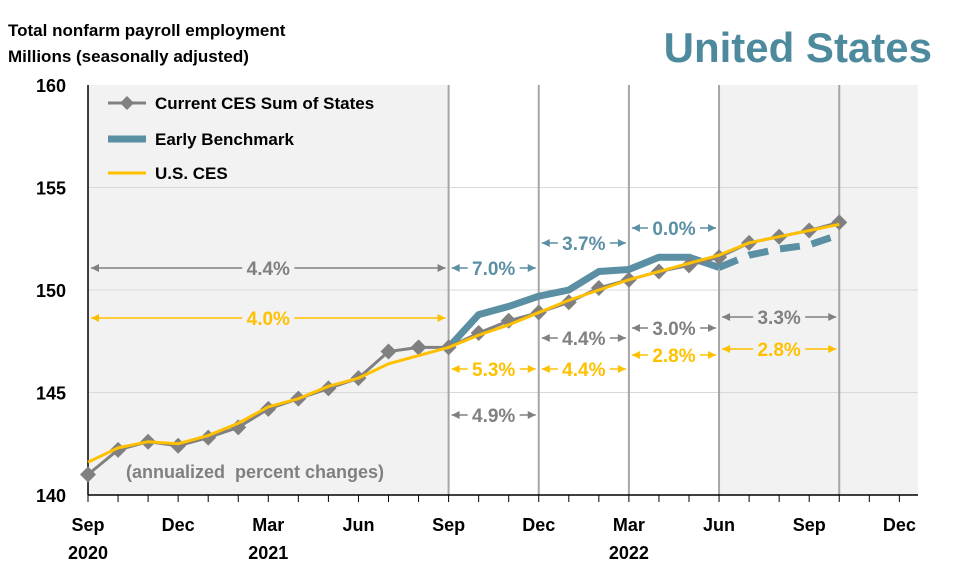 The width and height of the screenshot is (973, 579). Describe the element at coordinates (51, 291) in the screenshot. I see `y-tick-label: 150` at that location.